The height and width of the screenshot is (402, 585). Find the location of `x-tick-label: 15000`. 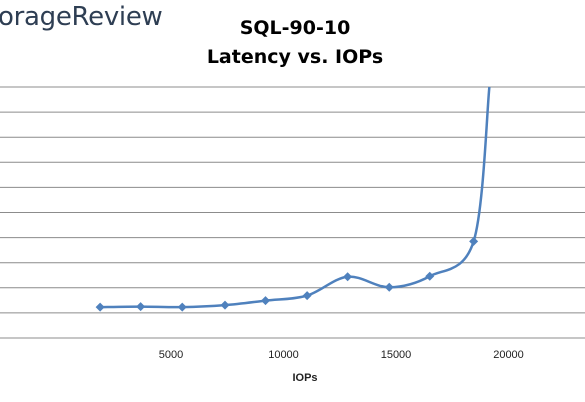

x-tick-label: 15000 is located at coordinates (396, 355).